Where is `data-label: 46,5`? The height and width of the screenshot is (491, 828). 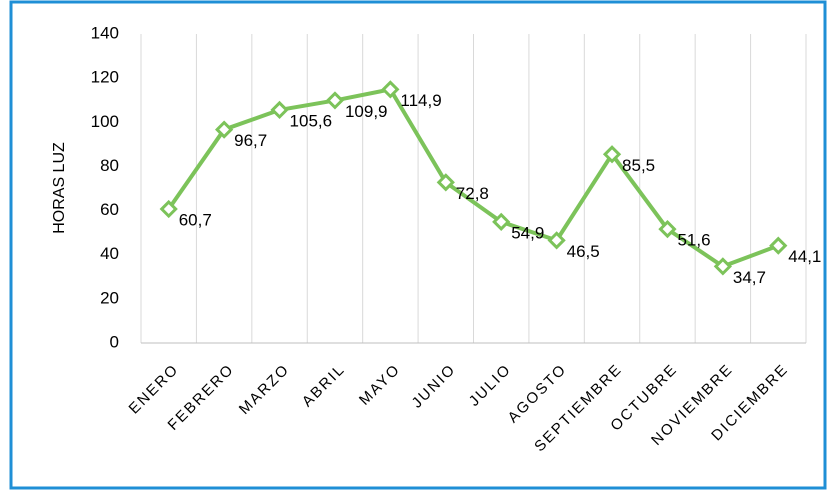
data-label: 46,5 is located at coordinates (583, 251).